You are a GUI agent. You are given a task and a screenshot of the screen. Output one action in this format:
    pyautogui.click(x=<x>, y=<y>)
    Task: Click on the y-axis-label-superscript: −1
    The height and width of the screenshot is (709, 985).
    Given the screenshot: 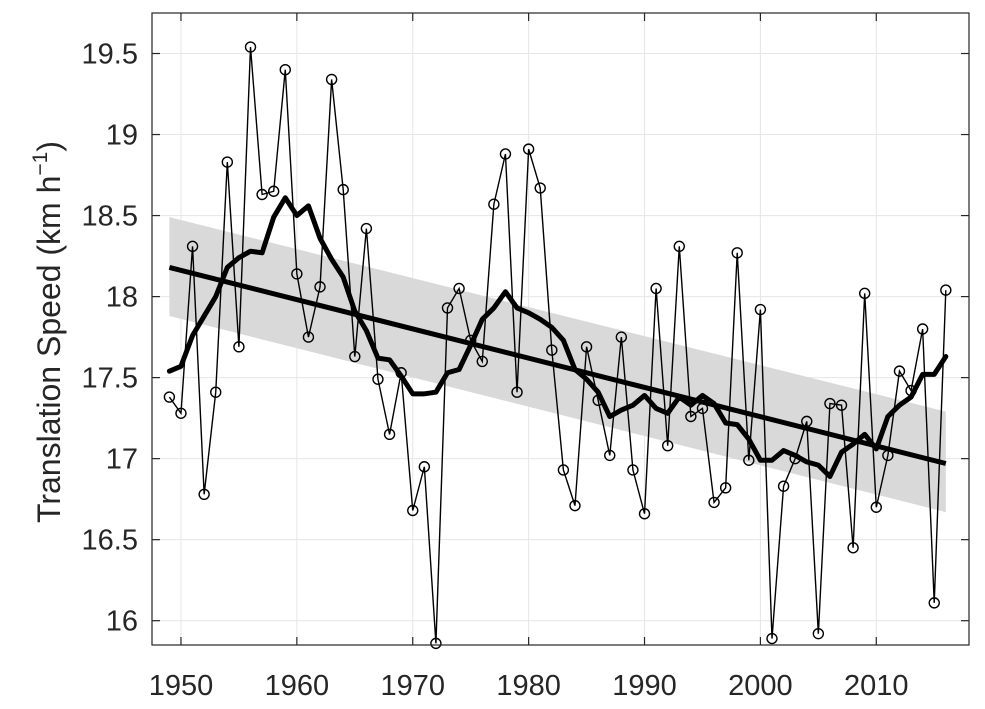 What is the action you would take?
    pyautogui.click(x=40, y=164)
    